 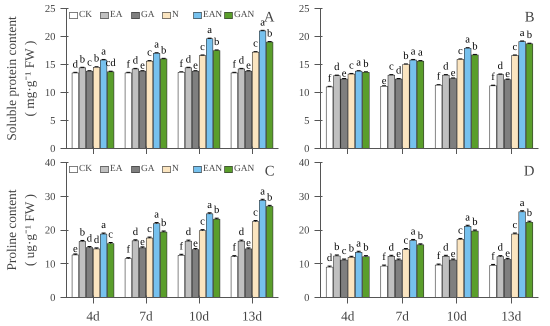 I want to click on annotation: C, so click(x=269, y=172).